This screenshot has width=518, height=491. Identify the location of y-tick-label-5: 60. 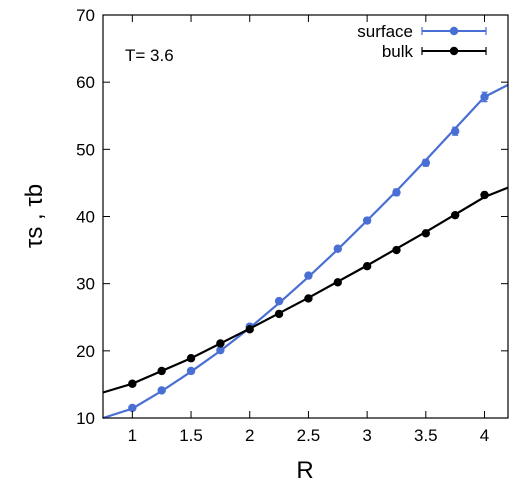
(85, 82).